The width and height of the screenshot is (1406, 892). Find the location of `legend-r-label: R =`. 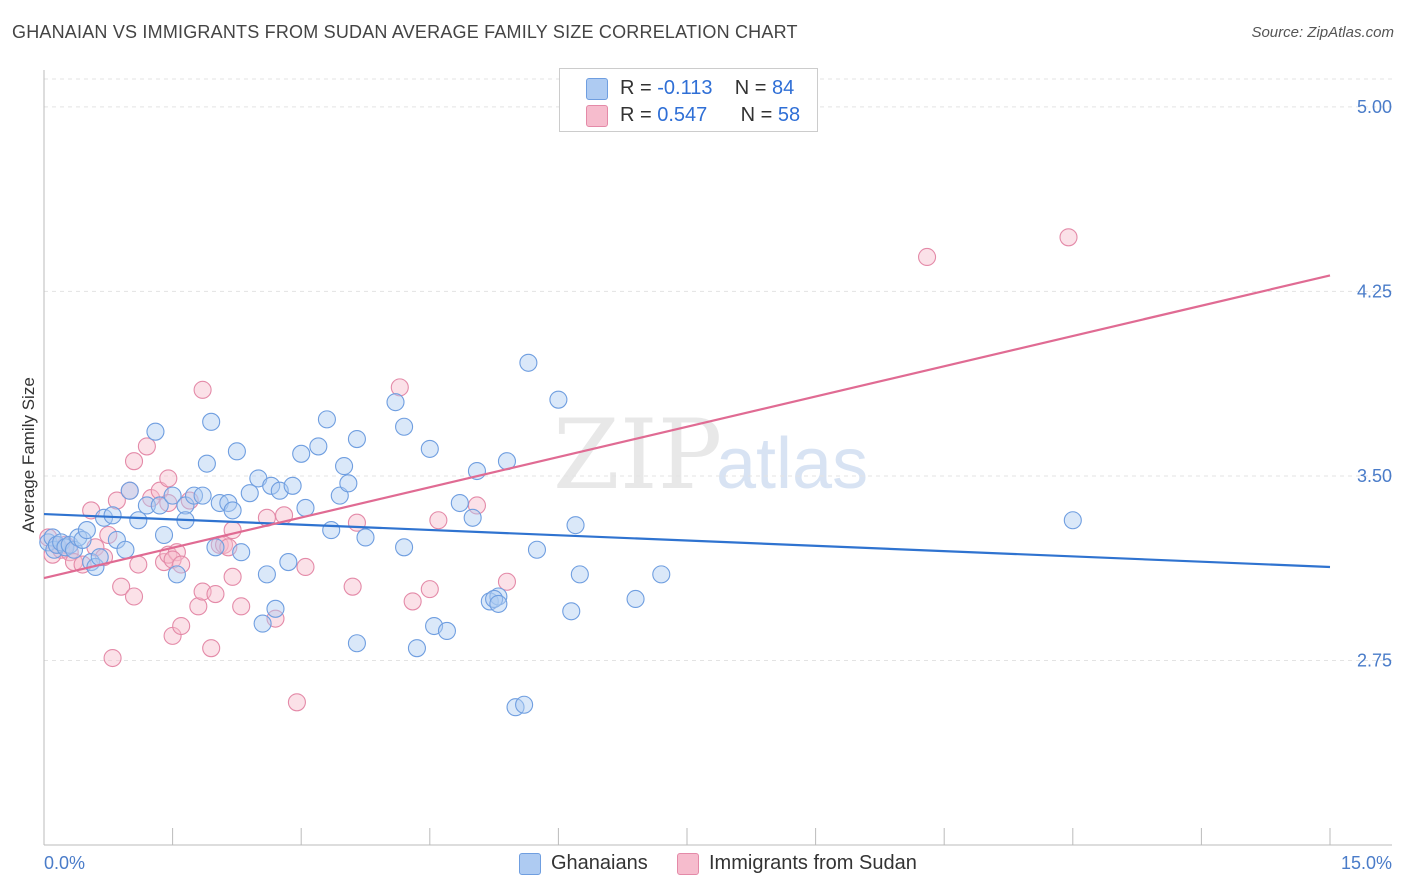

legend-r-label: R = is located at coordinates (639, 88).